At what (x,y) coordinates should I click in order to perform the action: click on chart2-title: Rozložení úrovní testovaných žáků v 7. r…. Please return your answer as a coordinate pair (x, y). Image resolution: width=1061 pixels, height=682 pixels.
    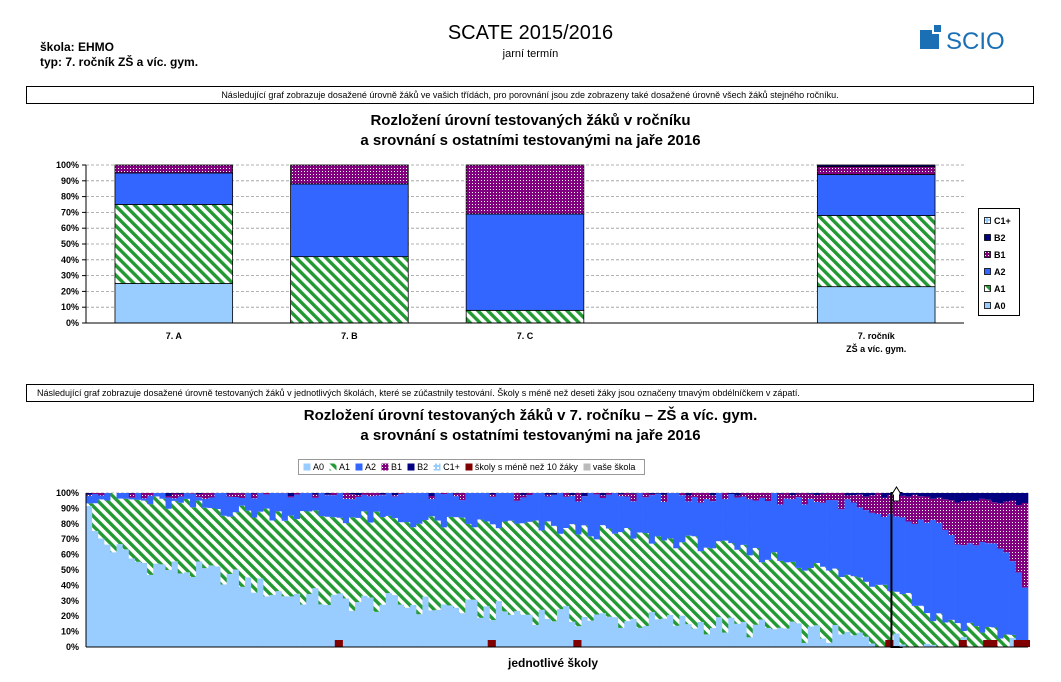
    Looking at the image, I should click on (530, 426).